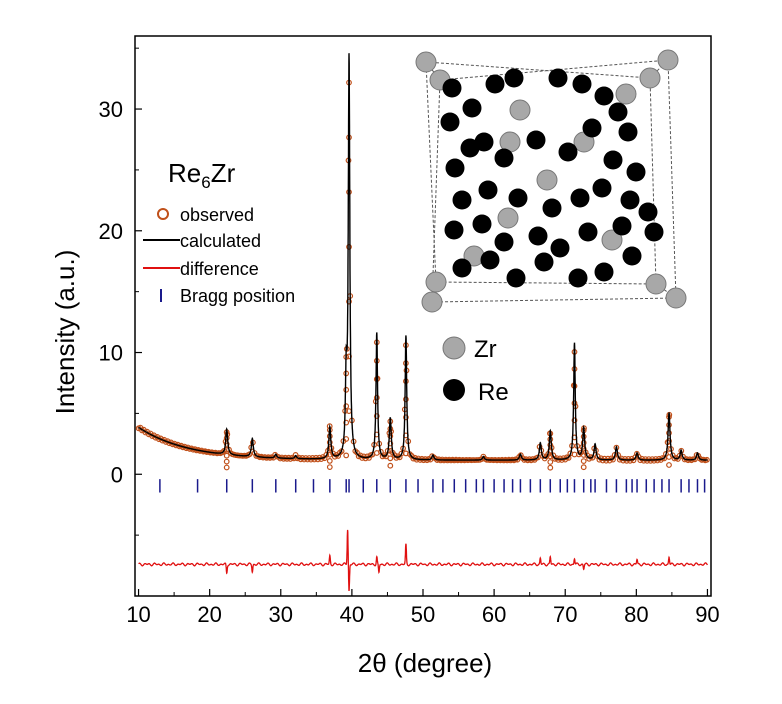  I want to click on x-tick-label: 60, so click(494, 614).